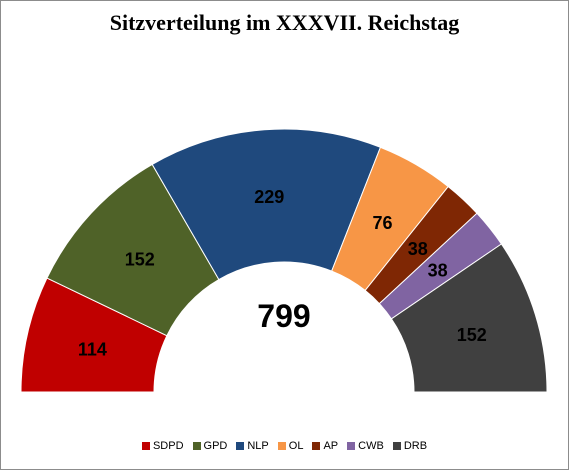  Describe the element at coordinates (331, 446) in the screenshot. I see `legend-label: AP` at that location.